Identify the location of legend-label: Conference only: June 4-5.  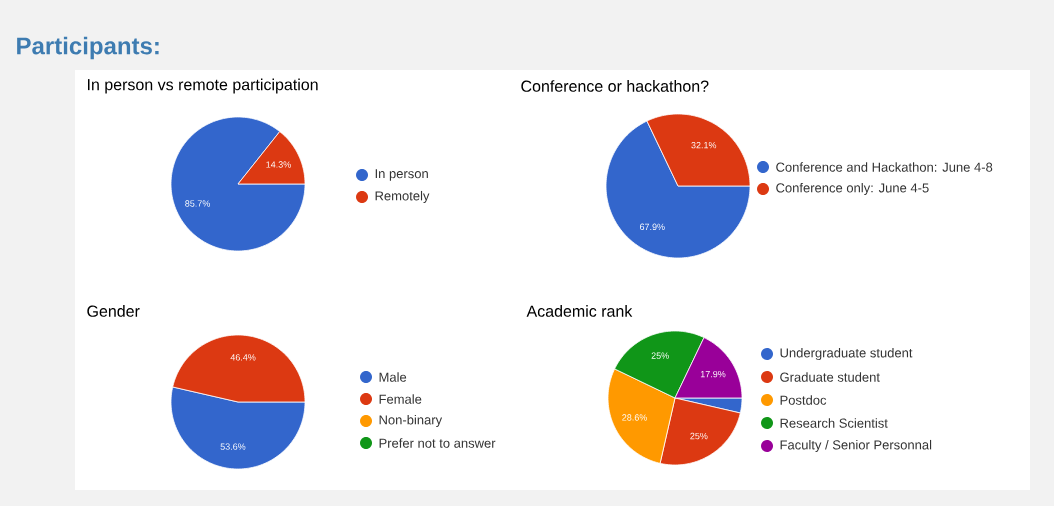
(852, 189).